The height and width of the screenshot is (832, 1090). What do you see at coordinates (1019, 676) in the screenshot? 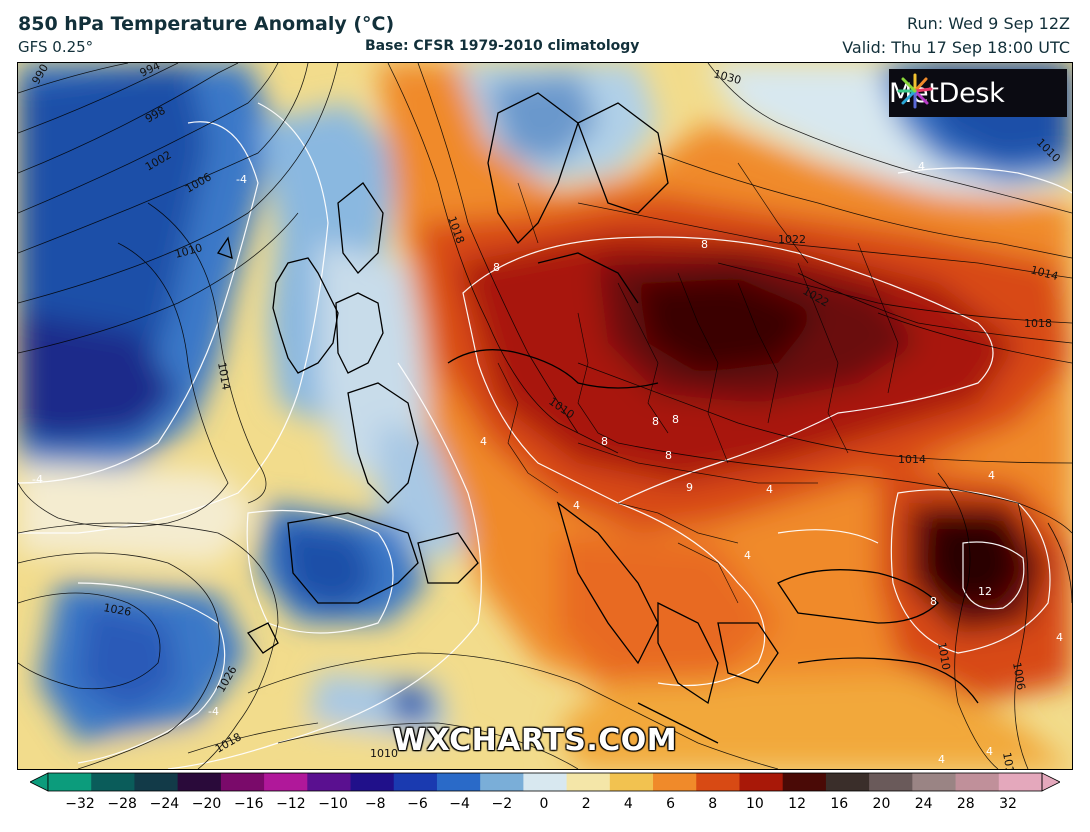
I see `isobar-label: 1006` at bounding box center [1019, 676].